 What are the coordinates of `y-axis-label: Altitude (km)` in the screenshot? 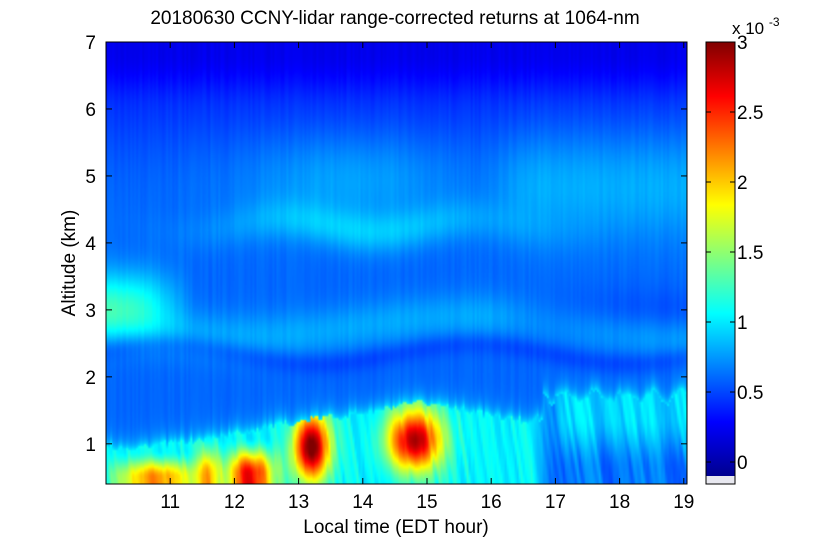 It's located at (69, 263).